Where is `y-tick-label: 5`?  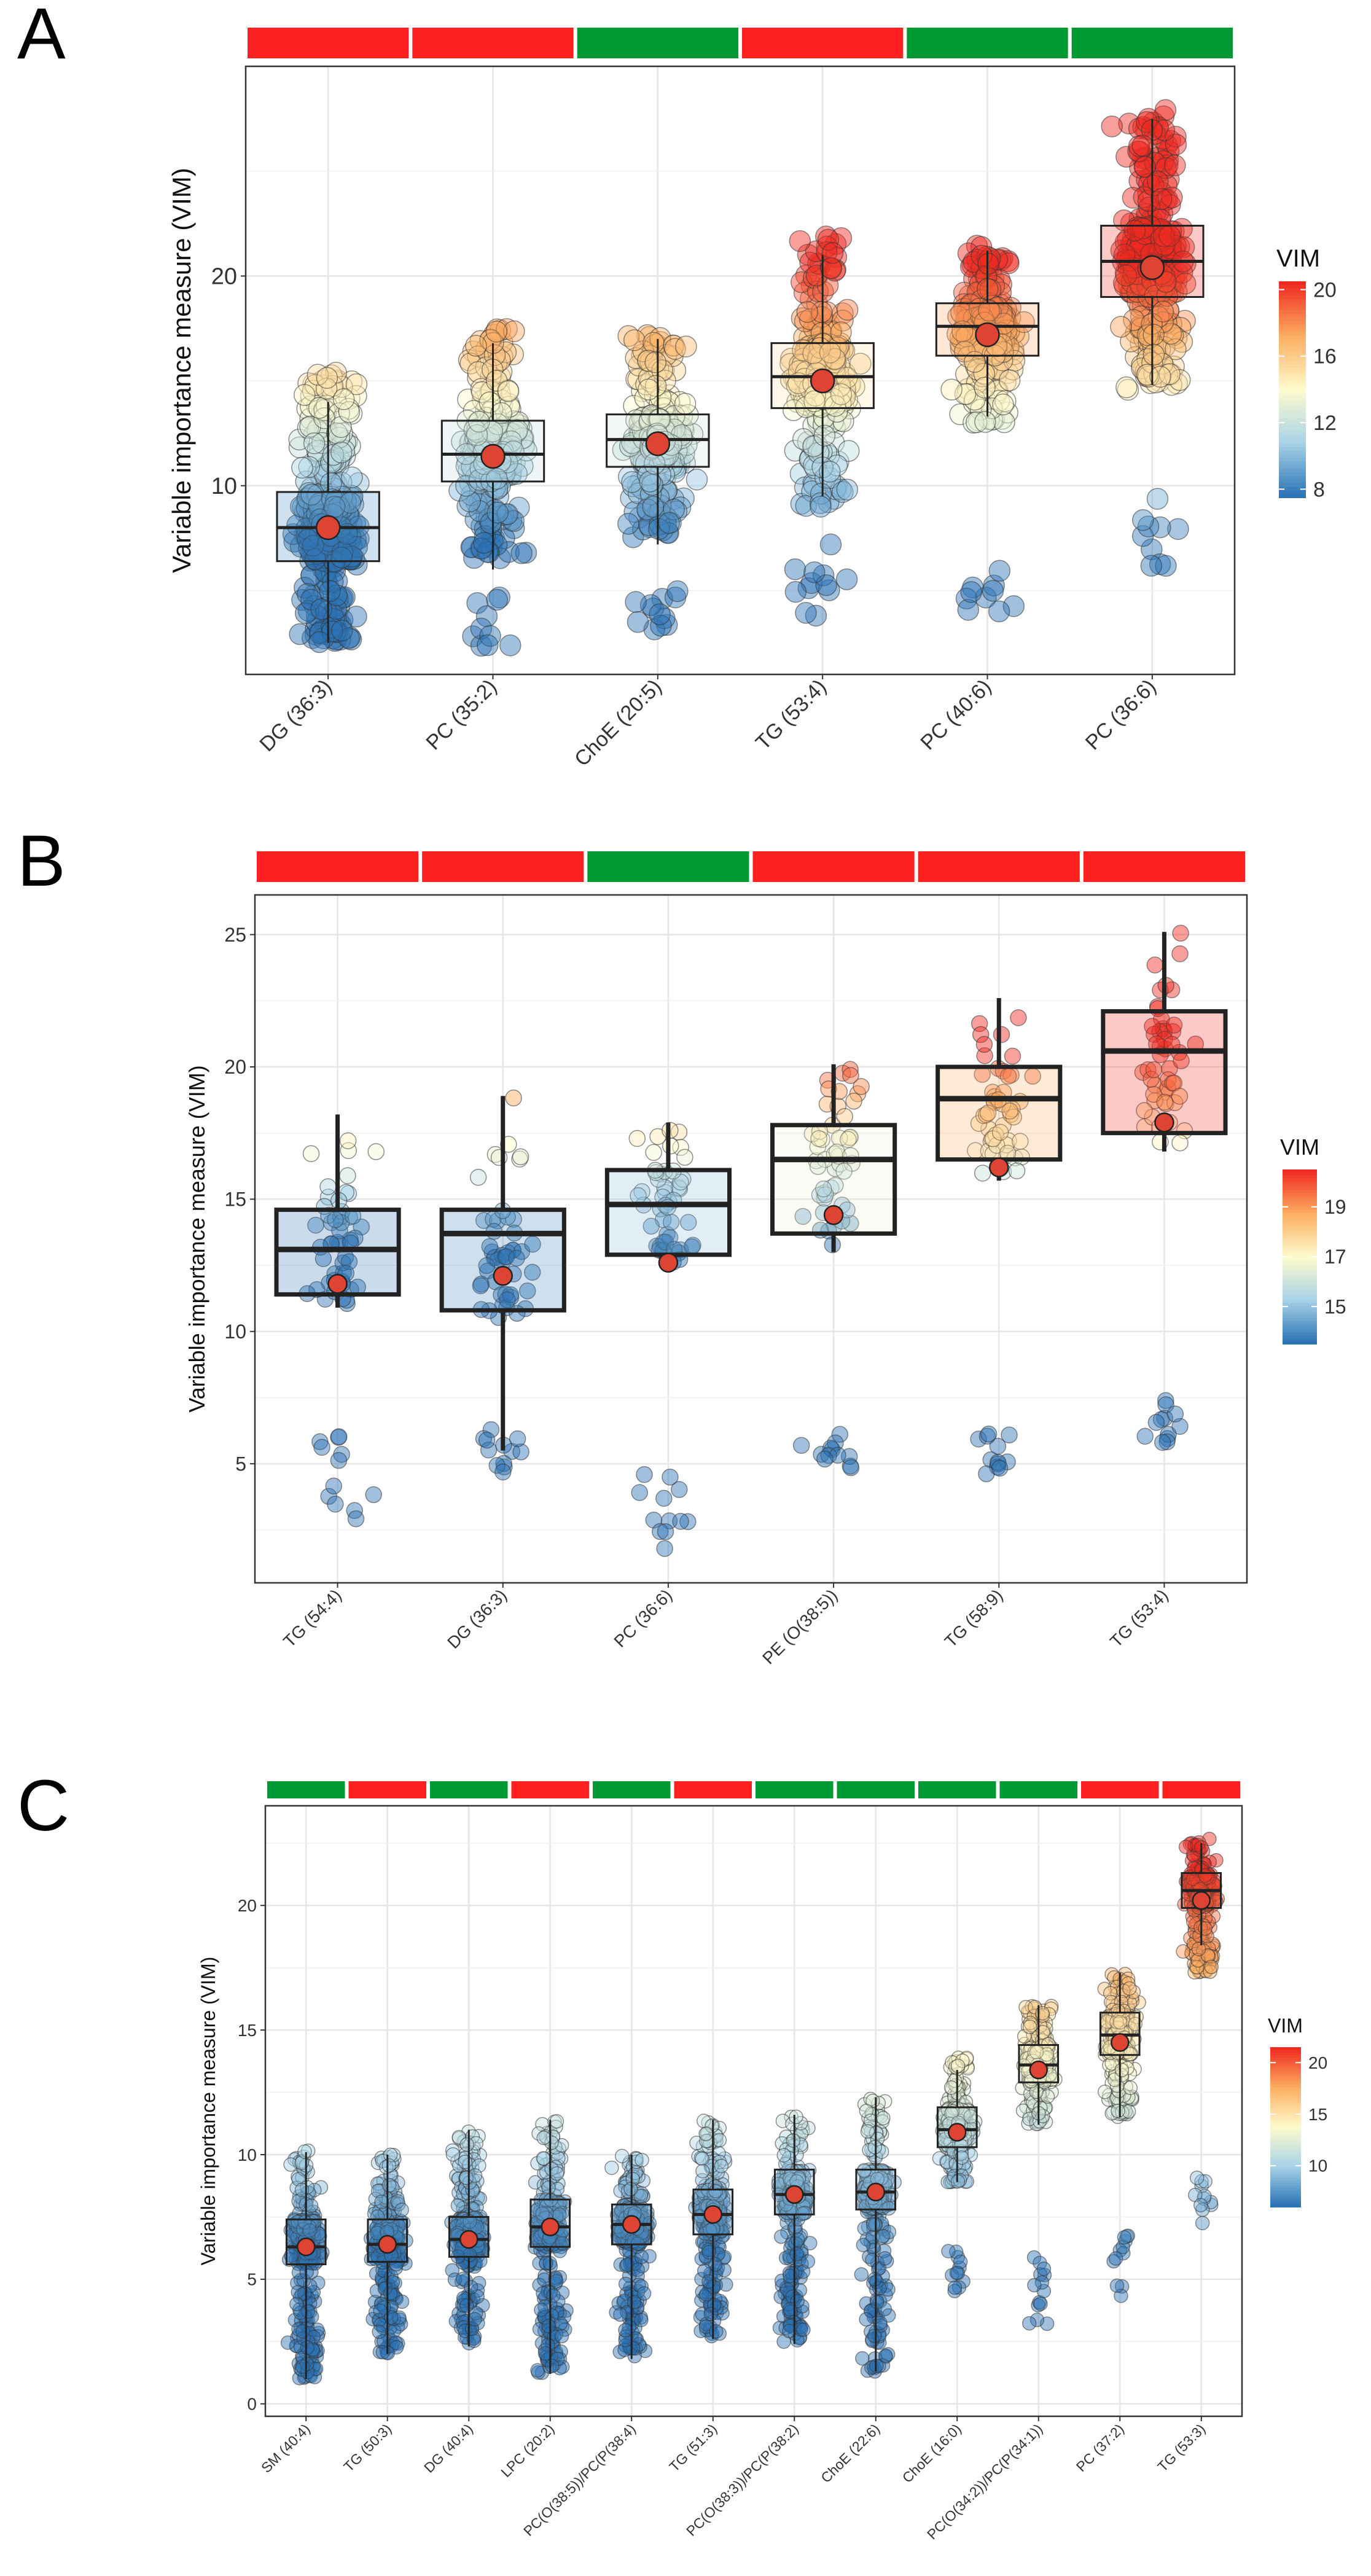
y-tick-label: 5 is located at coordinates (252, 2279).